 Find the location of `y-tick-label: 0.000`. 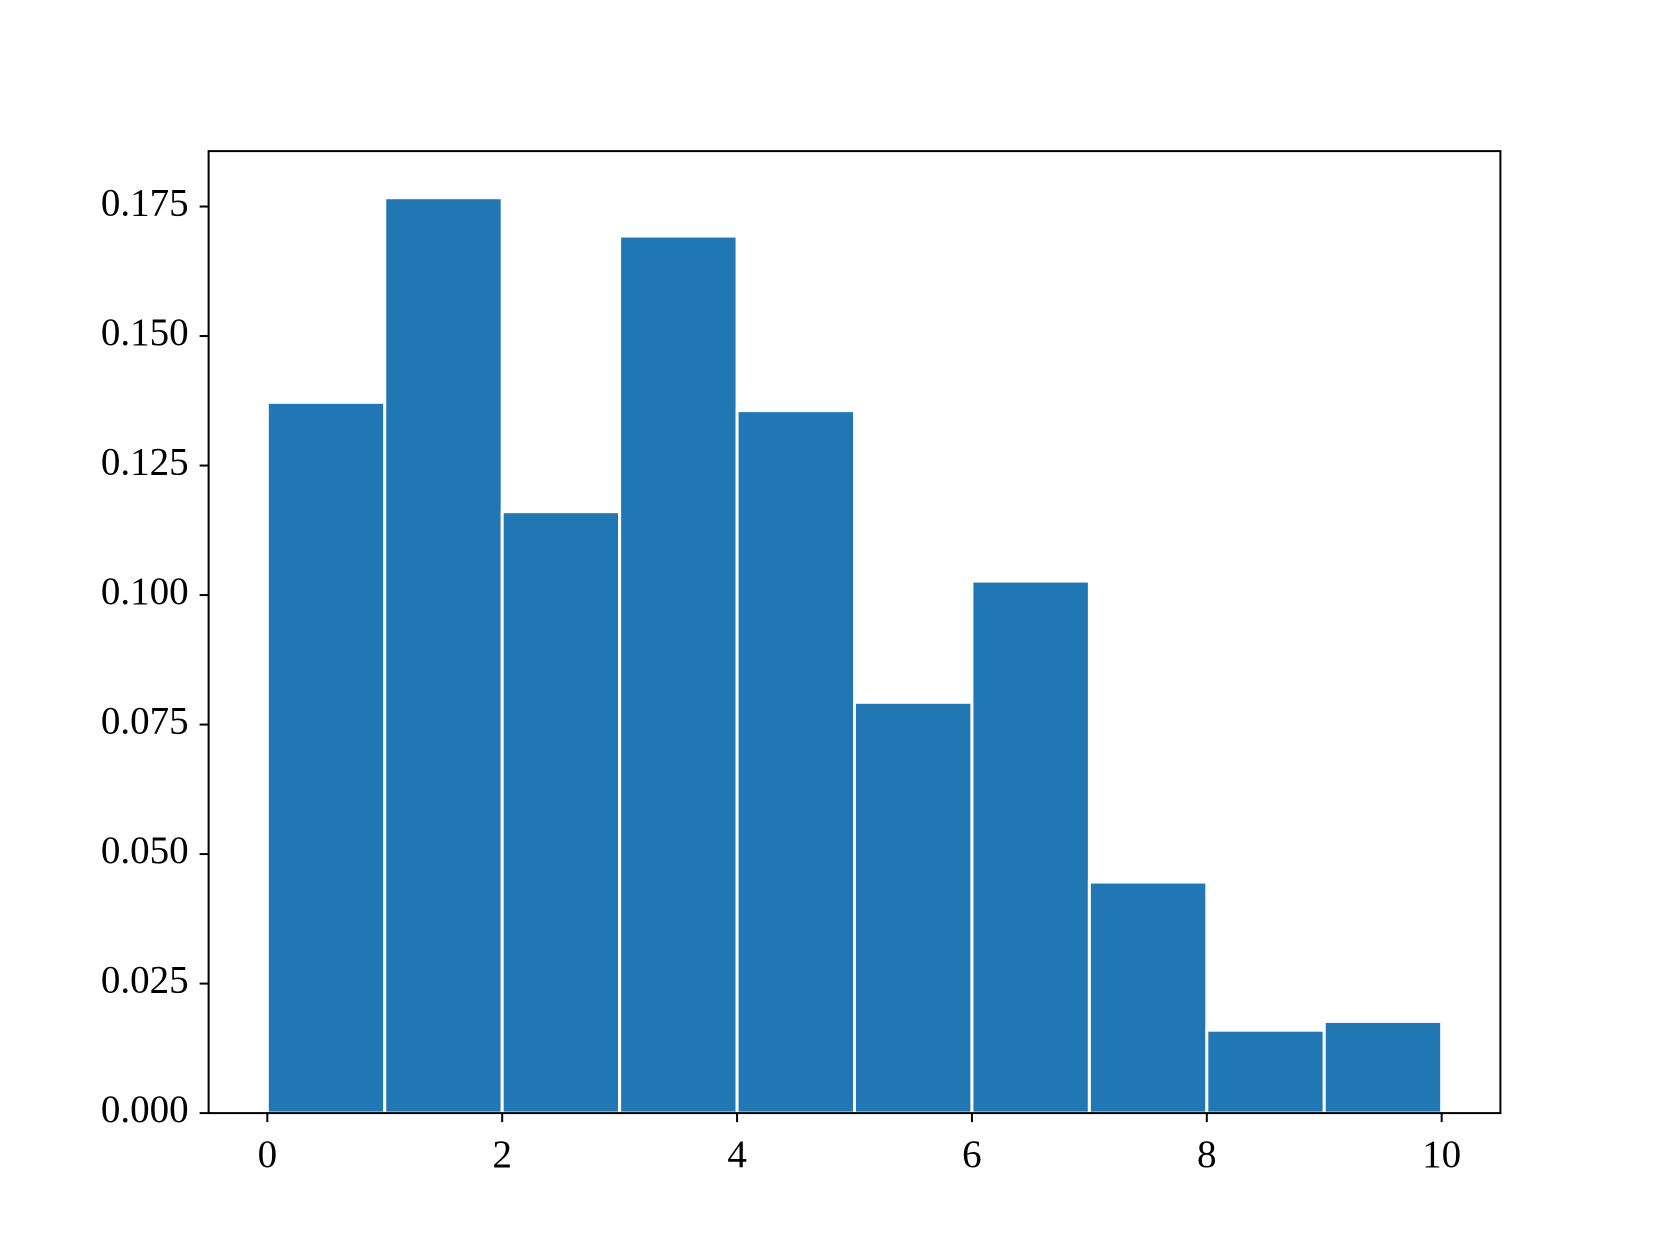

y-tick-label: 0.000 is located at coordinates (145, 1109).